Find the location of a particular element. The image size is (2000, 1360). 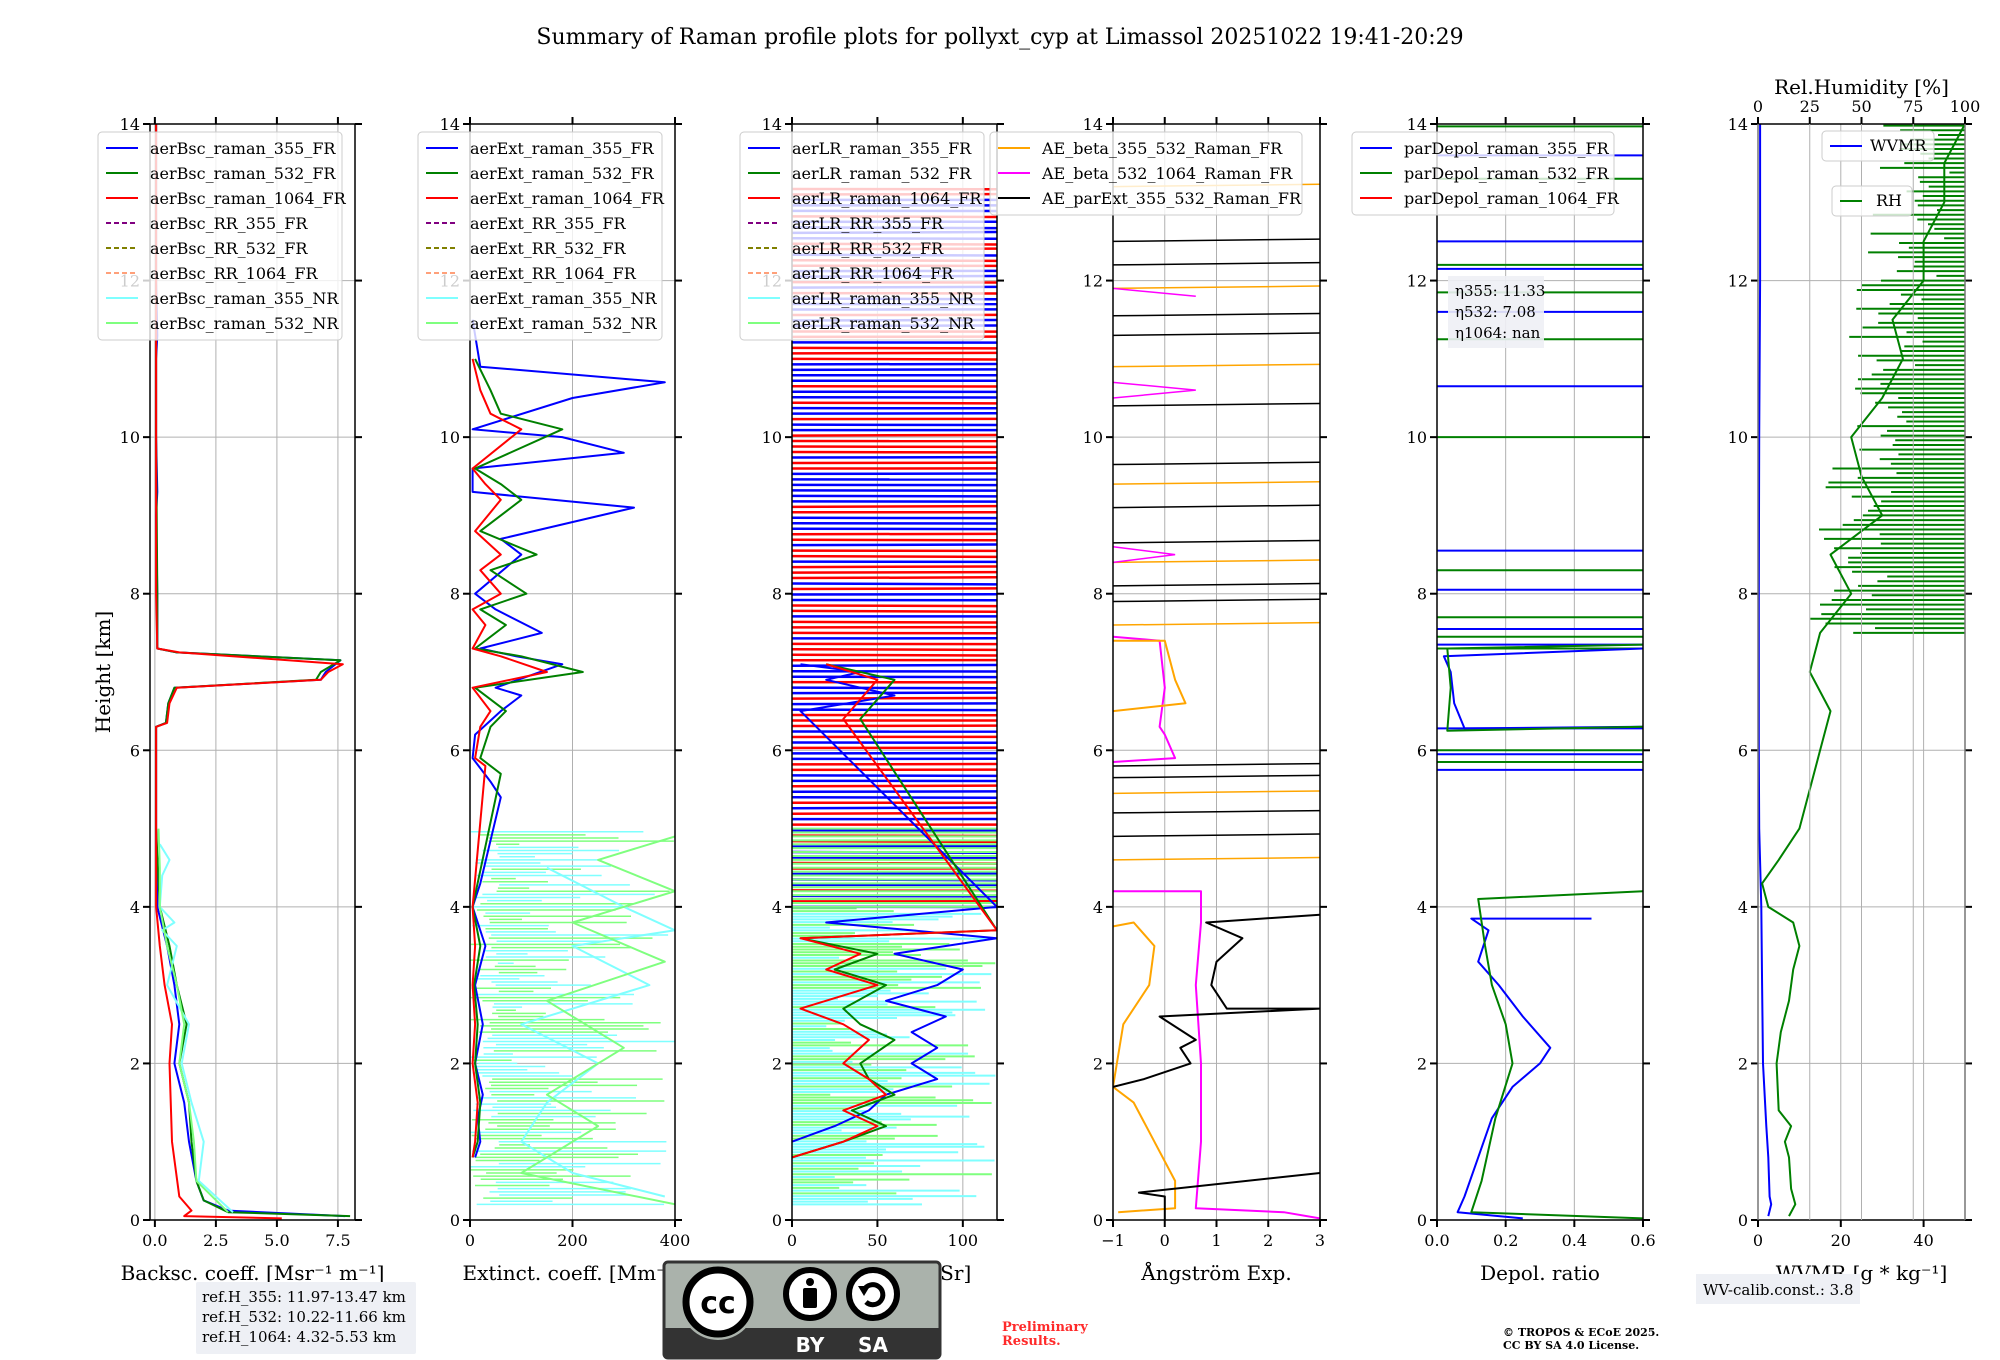

legend-label: aerBsc_raman_532_NR is located at coordinates (244, 323).